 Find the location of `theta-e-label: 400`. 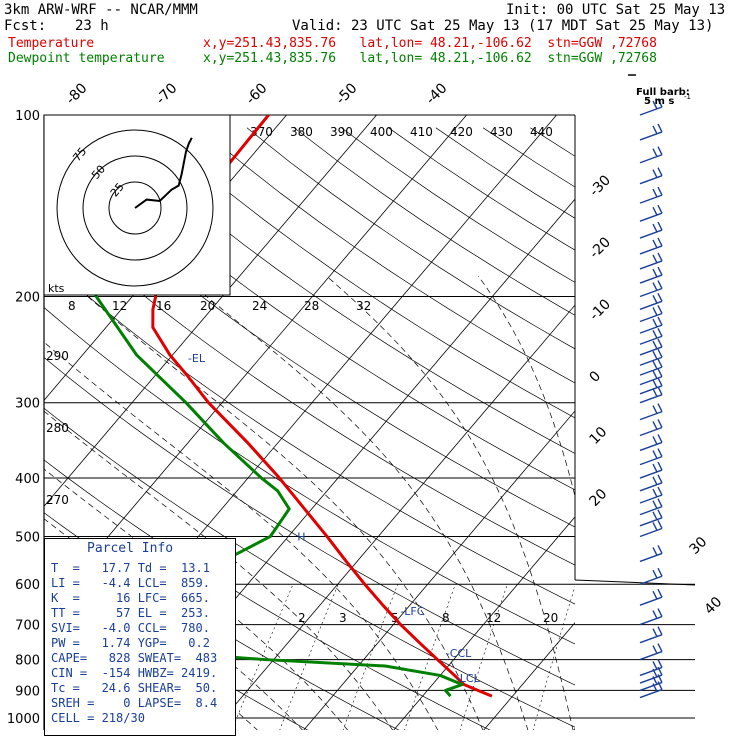

theta-e-label: 400 is located at coordinates (381, 132).